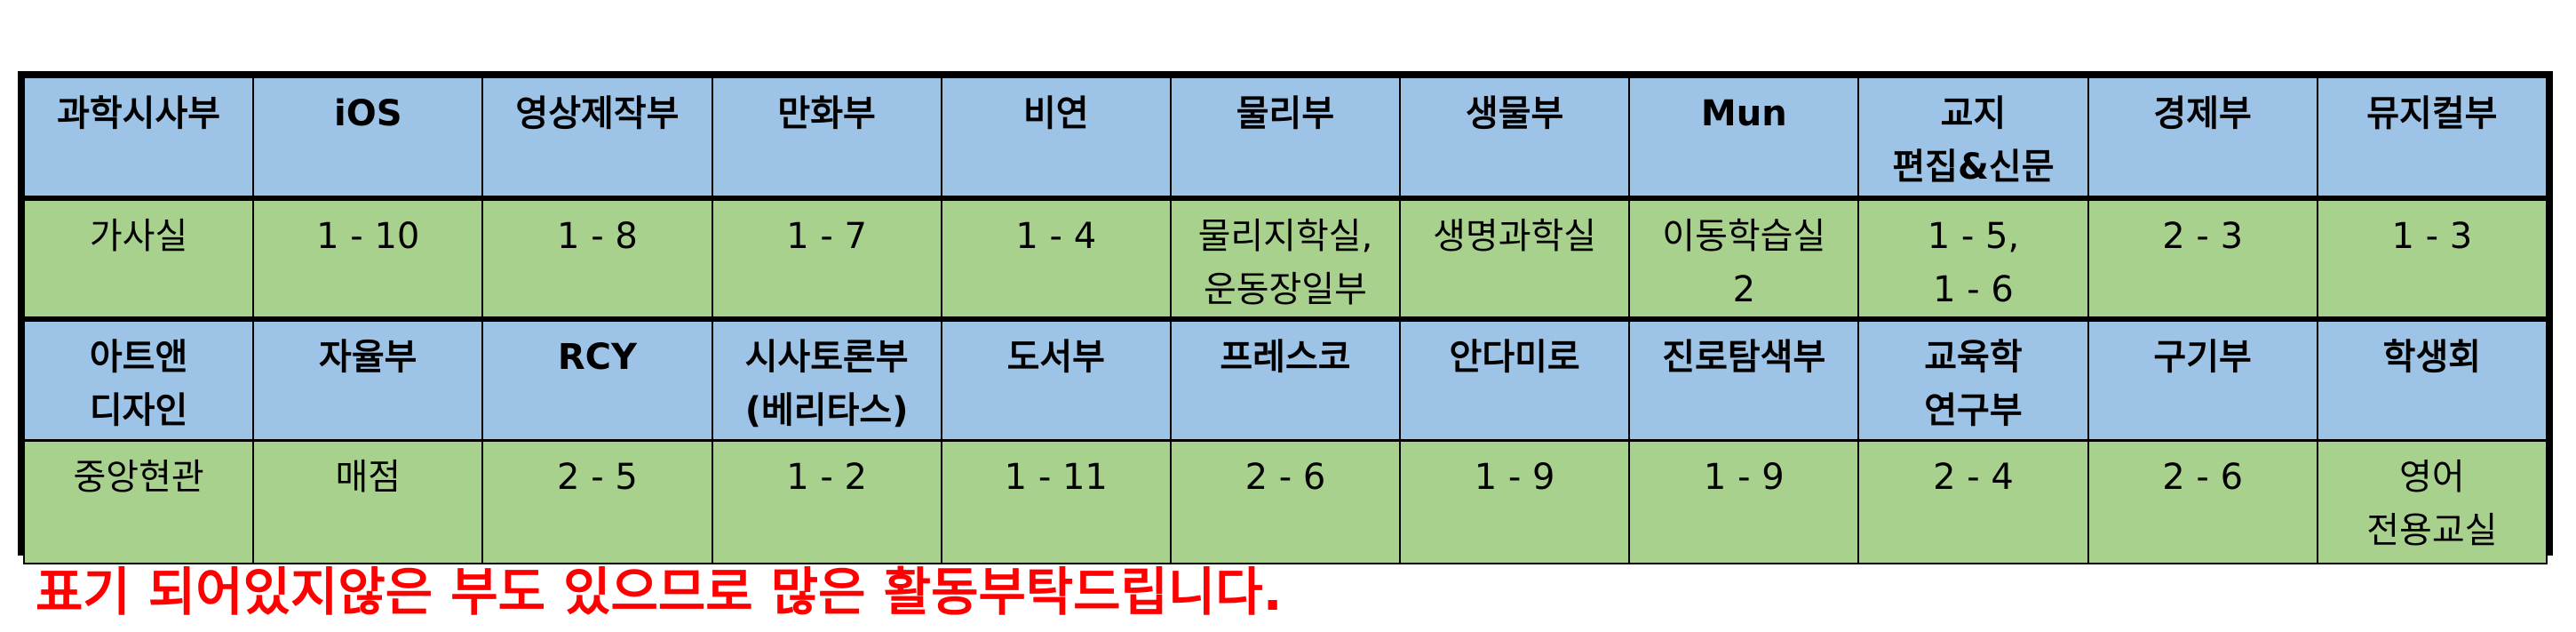 This screenshot has width=2576, height=632. Describe the element at coordinates (138, 501) in the screenshot. I see `club-location-cell: 중앙현관` at that location.